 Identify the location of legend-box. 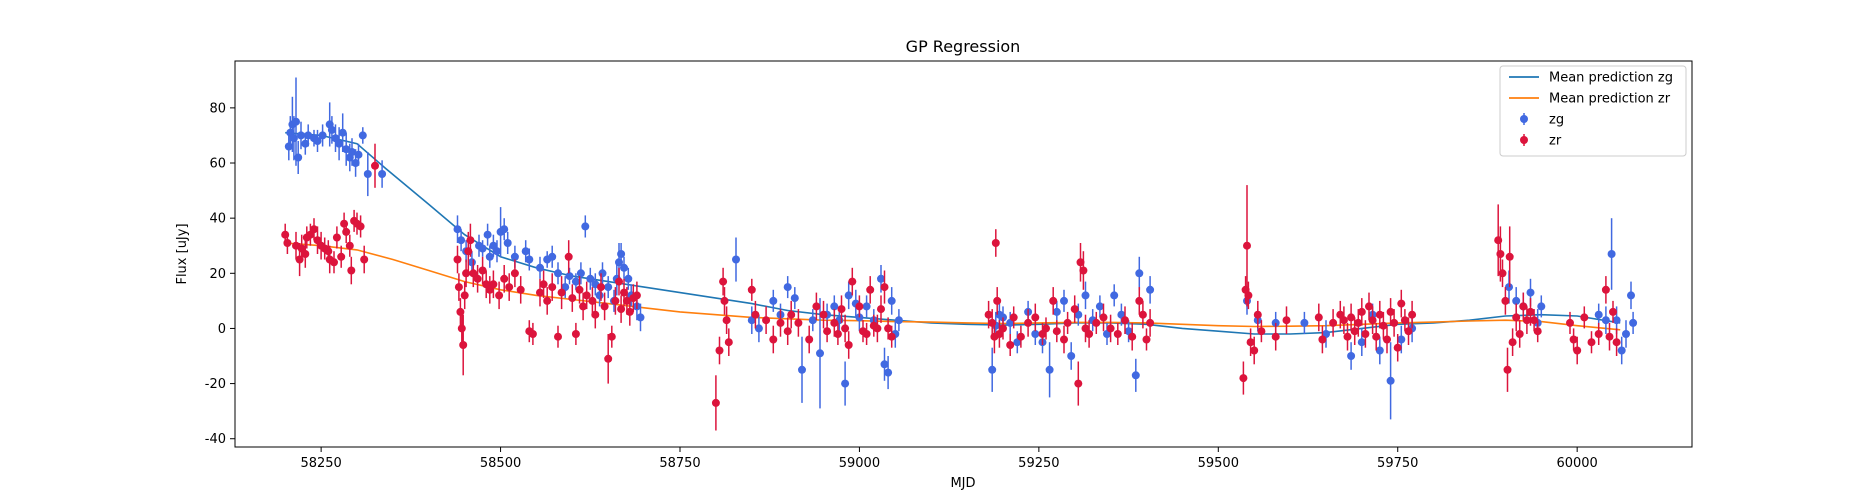
(1593, 111).